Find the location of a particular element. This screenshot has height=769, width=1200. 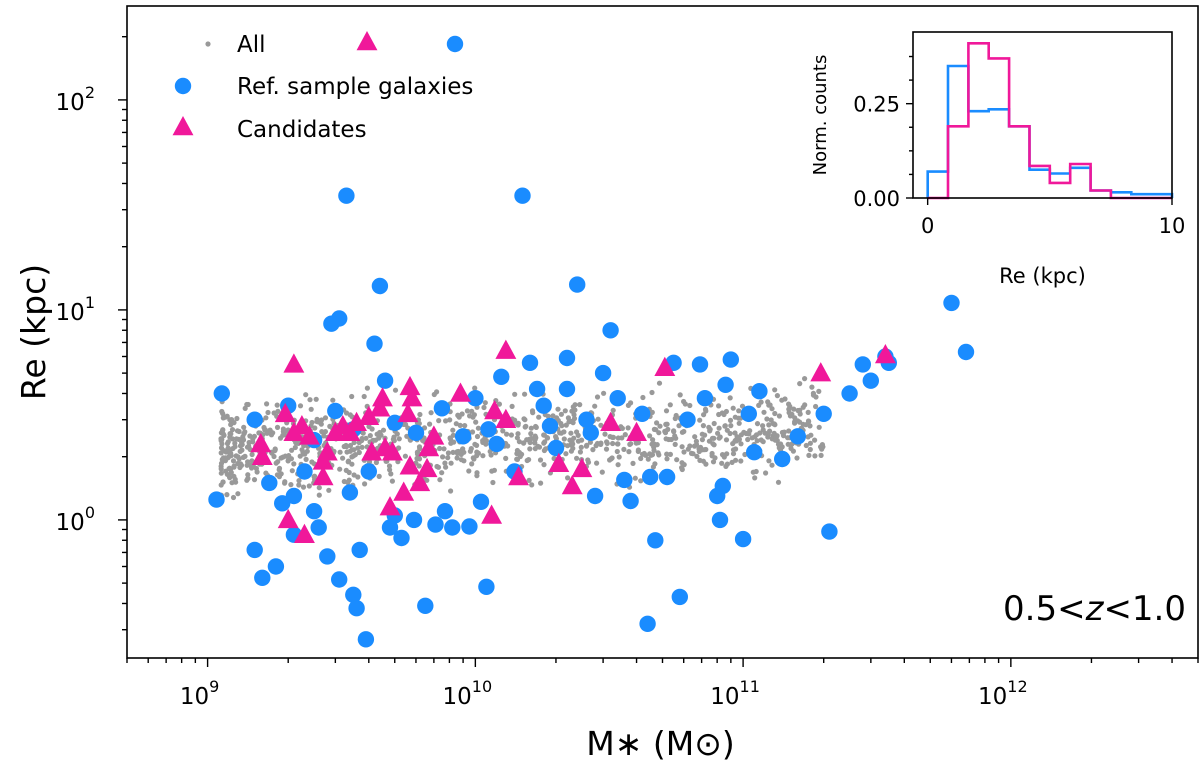

inset-y-tick-label: 0.00 is located at coordinates (876, 199).